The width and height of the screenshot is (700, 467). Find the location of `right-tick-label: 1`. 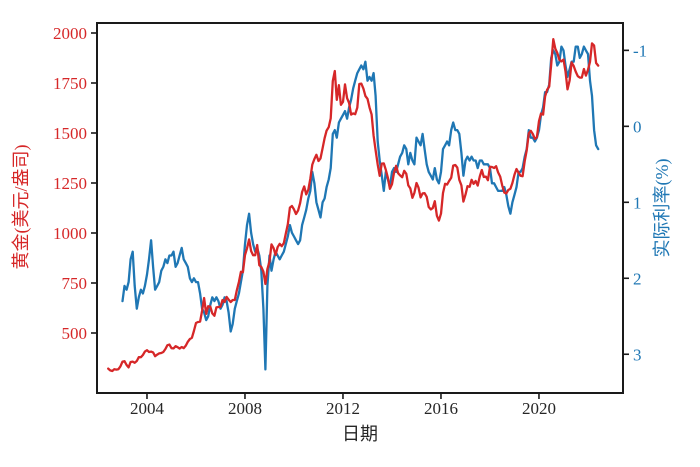

right-tick-label: 1 is located at coordinates (637, 202).